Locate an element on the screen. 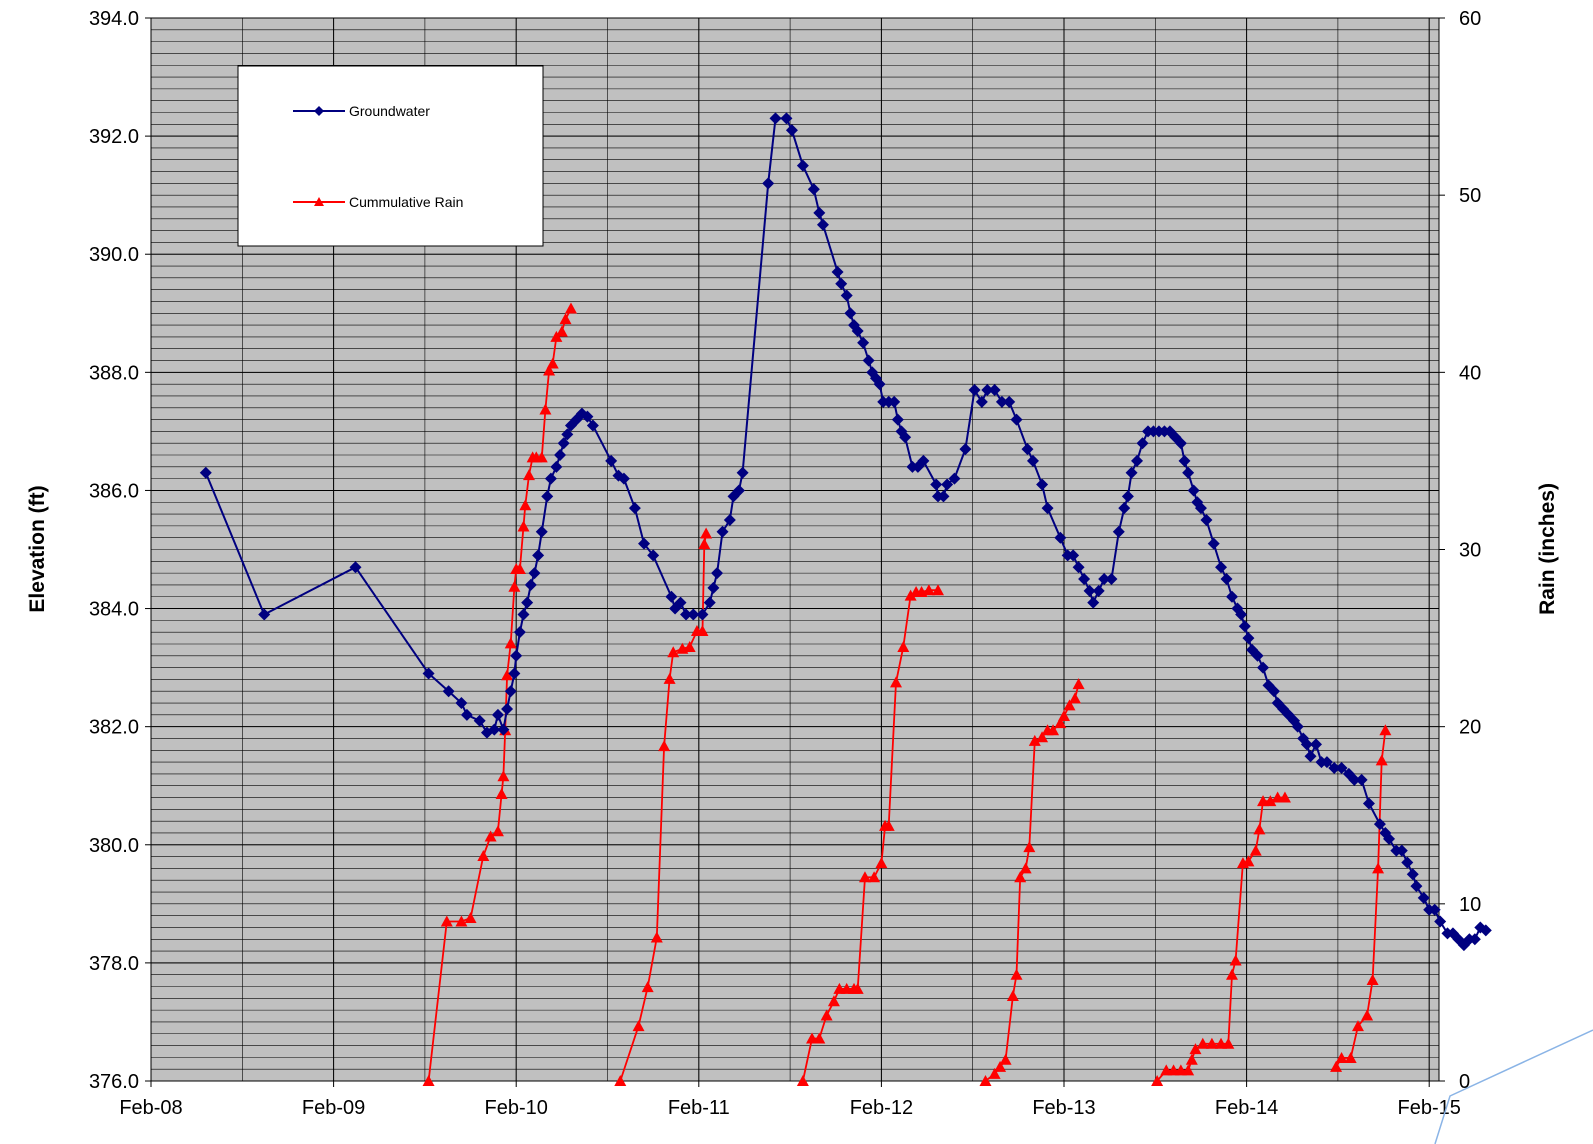 Image resolution: width=1593 pixels, height=1144 pixels. x-tick-label: Feb-15 is located at coordinates (1429, 1108).